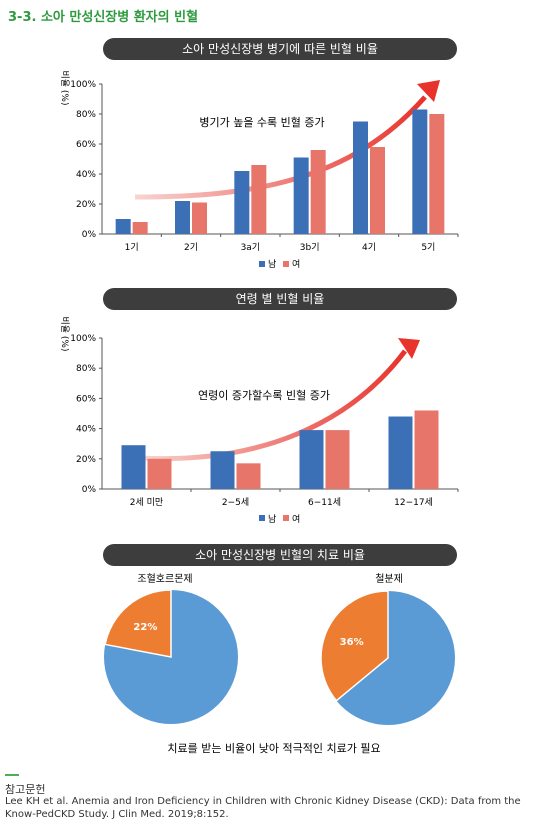 Image resolution: width=546 pixels, height=827 pixels. I want to click on chart1-annotation: 병기가 높을 수록 빈혈 증가, so click(261, 122).